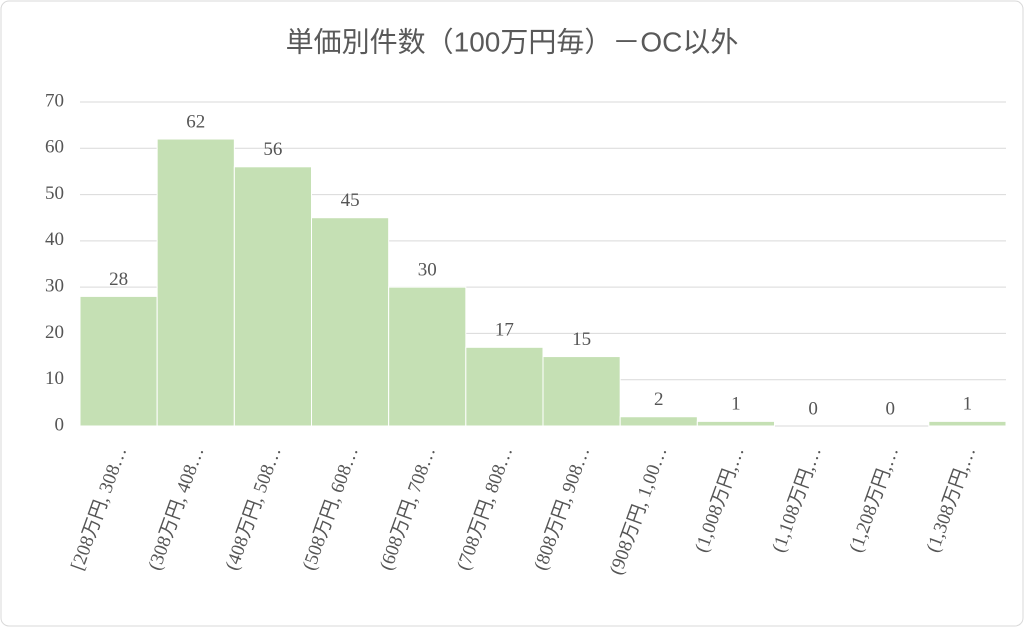  What do you see at coordinates (54, 332) in the screenshot?
I see `y-tick-label: 20` at bounding box center [54, 332].